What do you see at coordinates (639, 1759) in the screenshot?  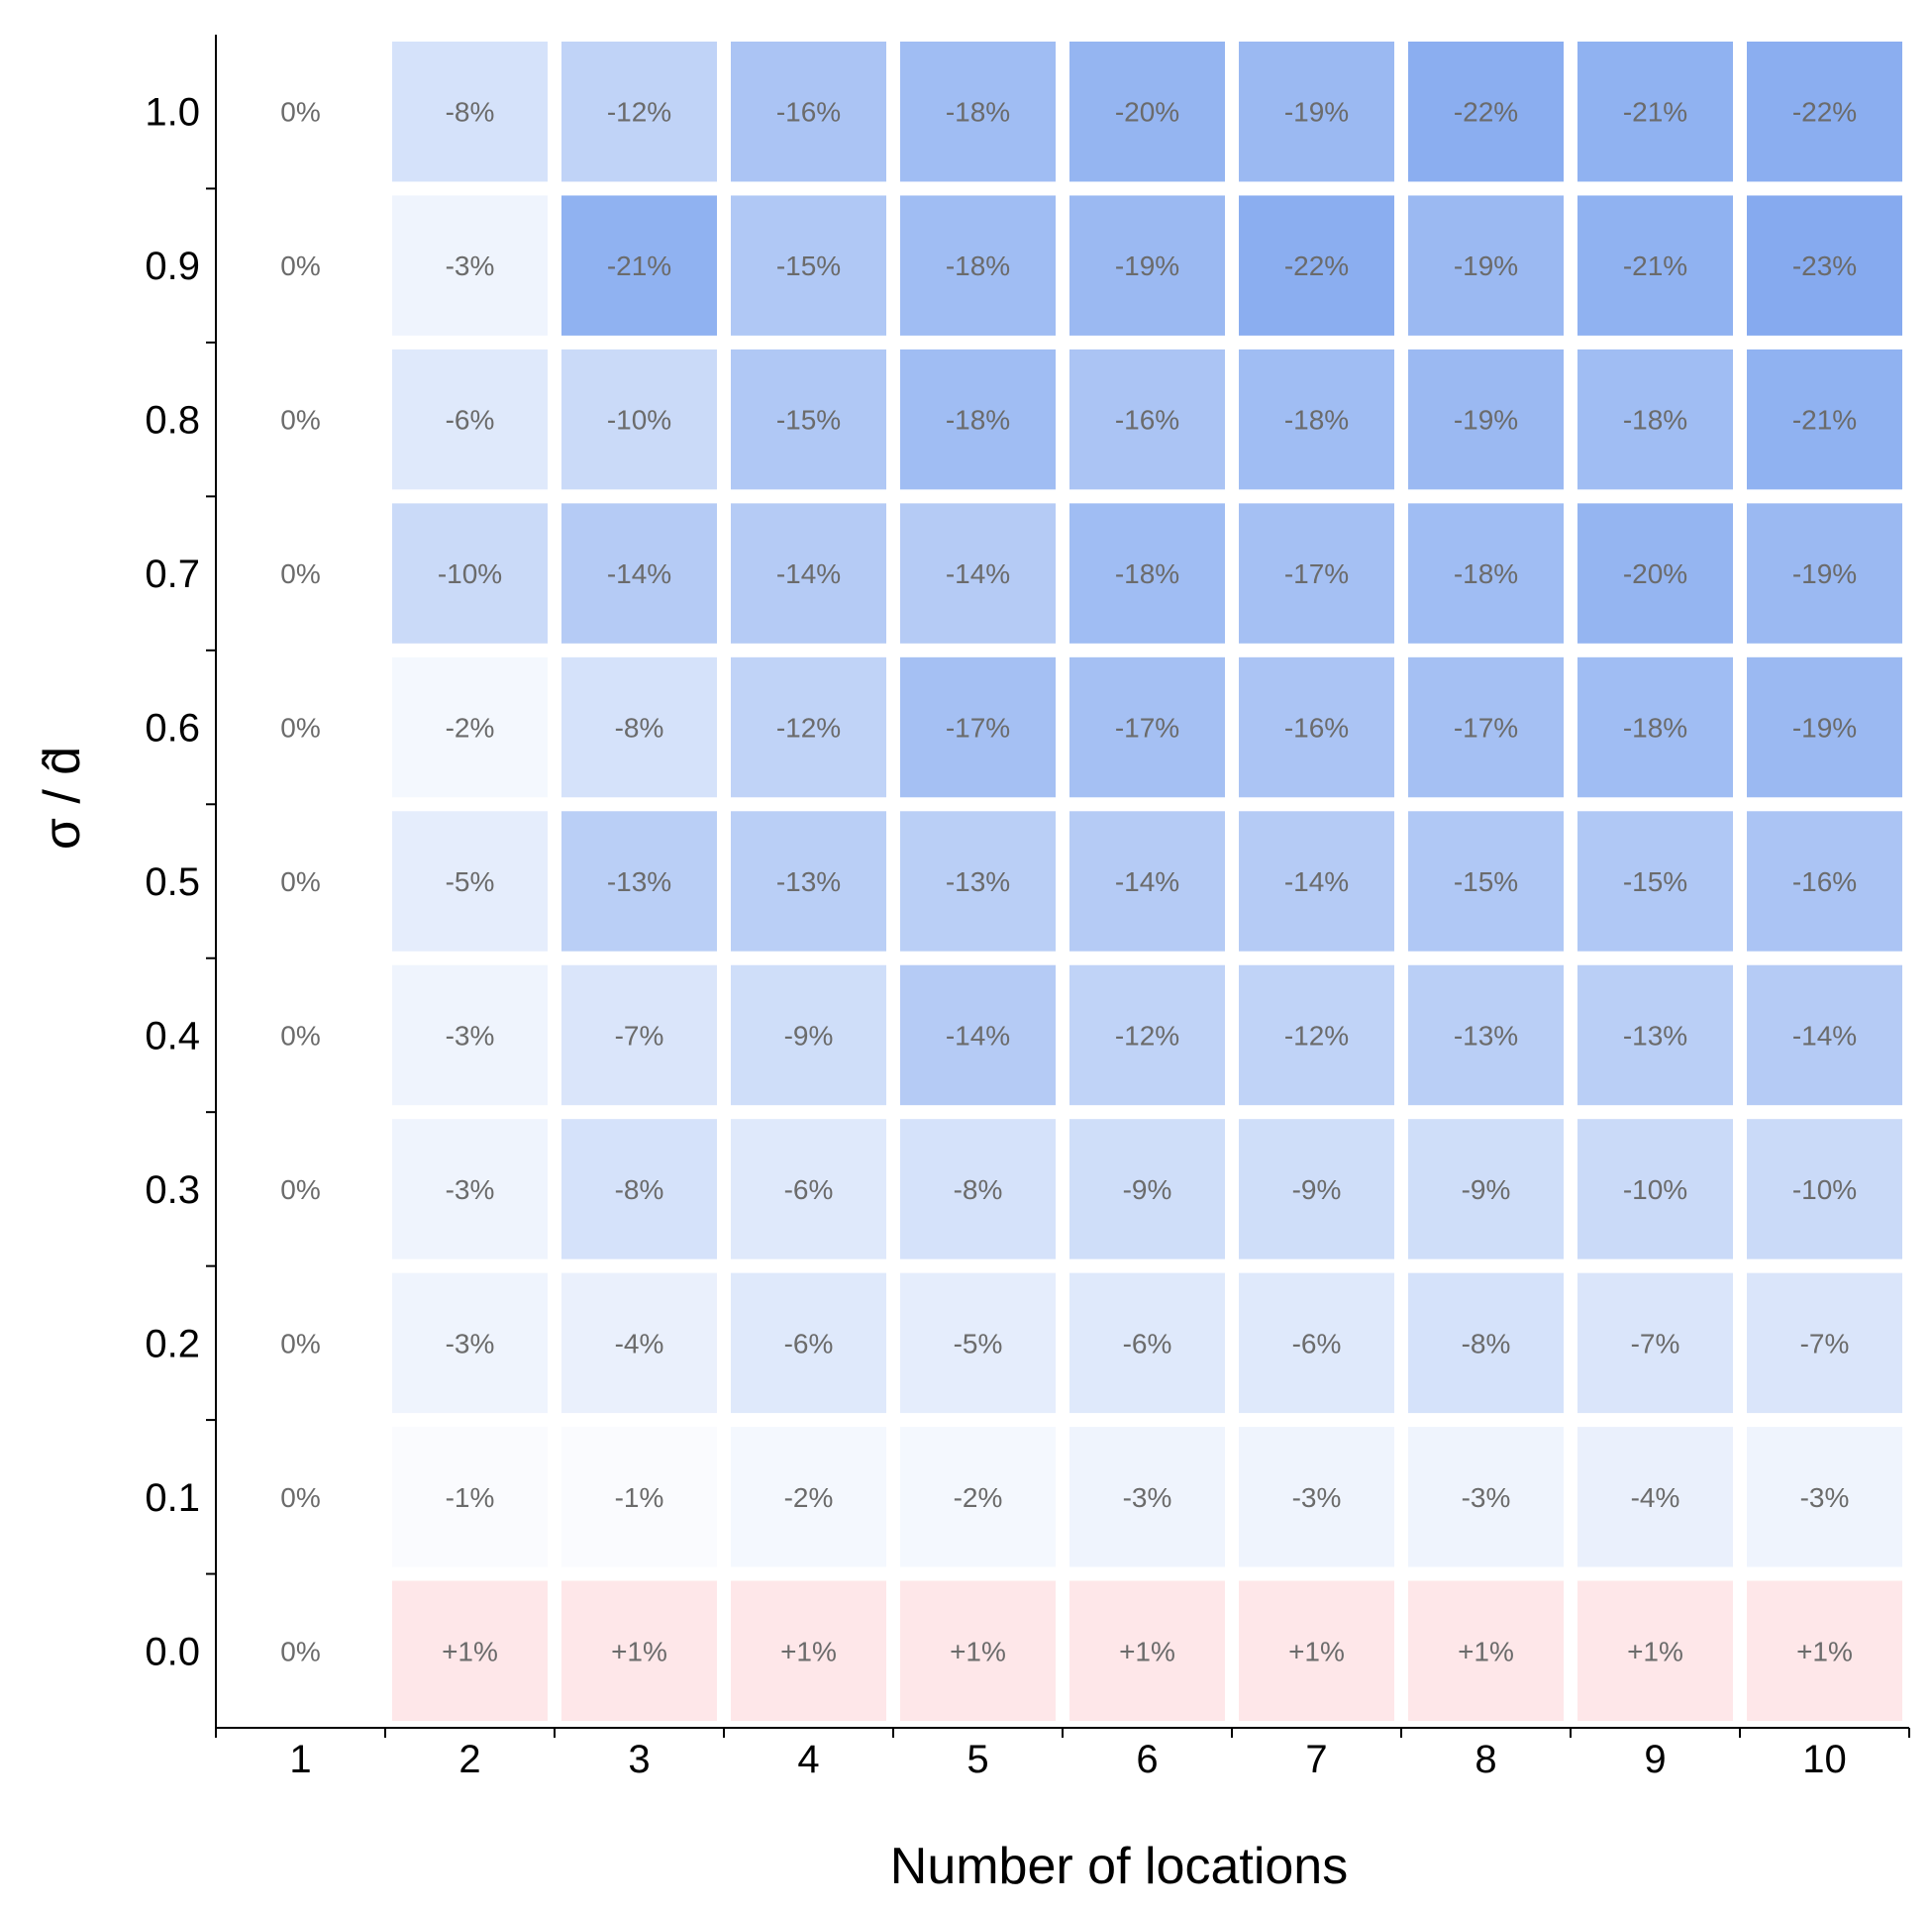 I see `x-tick-label: 3` at bounding box center [639, 1759].